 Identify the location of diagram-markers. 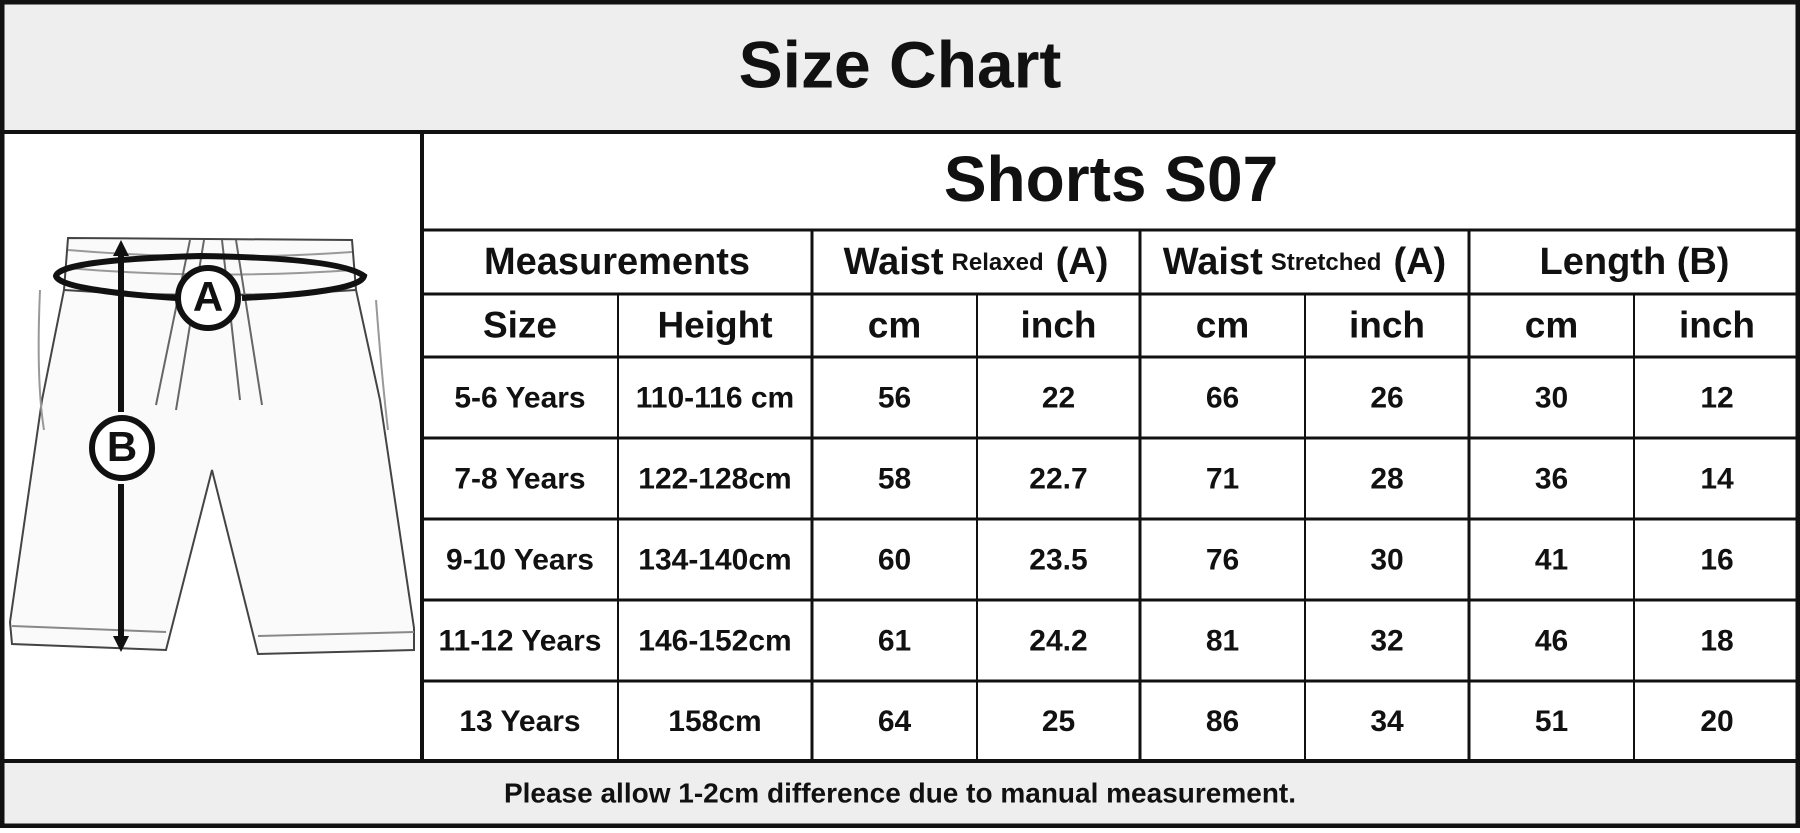
(165, 373).